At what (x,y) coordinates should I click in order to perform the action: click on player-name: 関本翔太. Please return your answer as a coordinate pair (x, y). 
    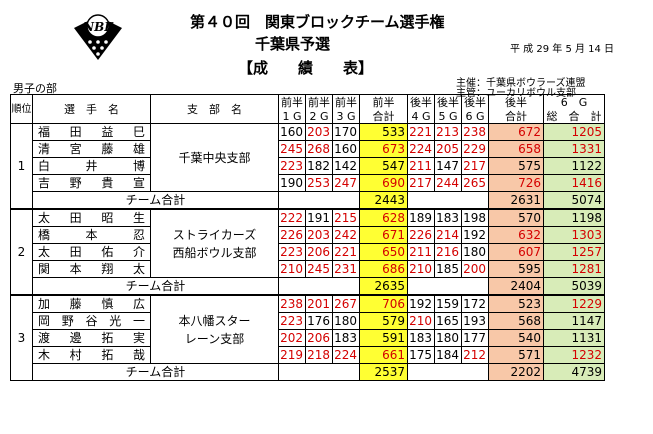
    Looking at the image, I should click on (91, 269).